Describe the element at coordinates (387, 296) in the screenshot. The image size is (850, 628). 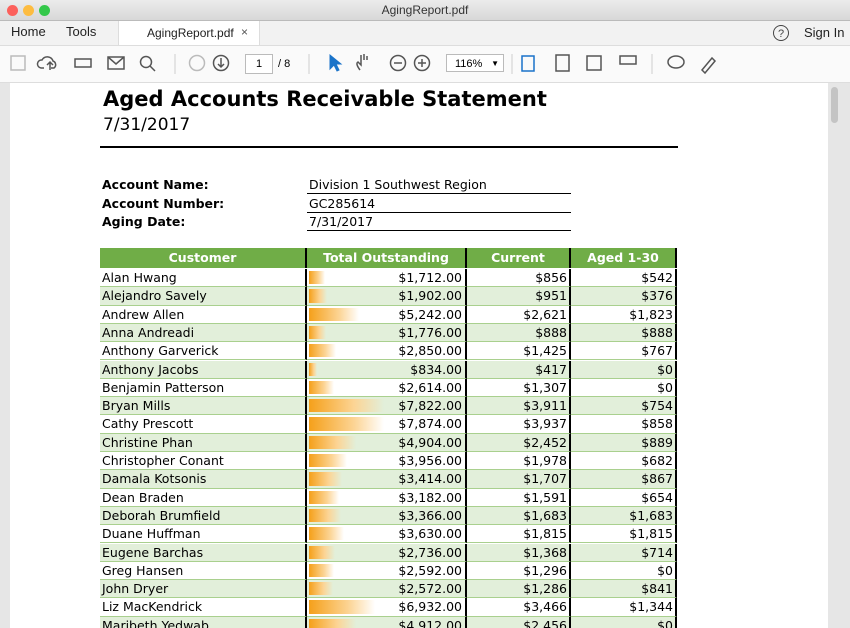
I see `total-cell: $1,902.00` at that location.